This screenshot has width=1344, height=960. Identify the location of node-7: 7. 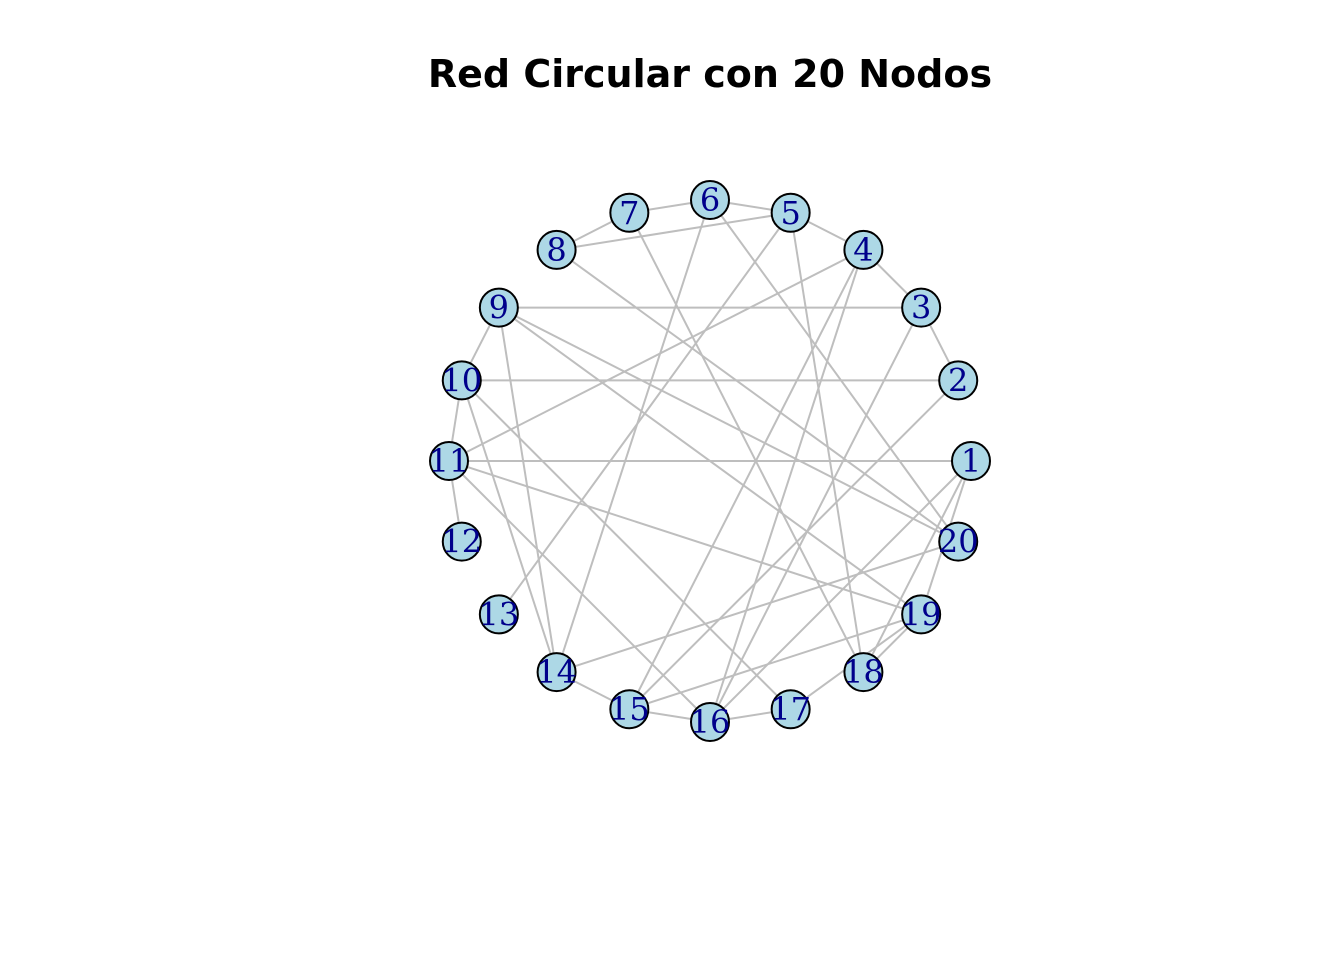
(629, 212).